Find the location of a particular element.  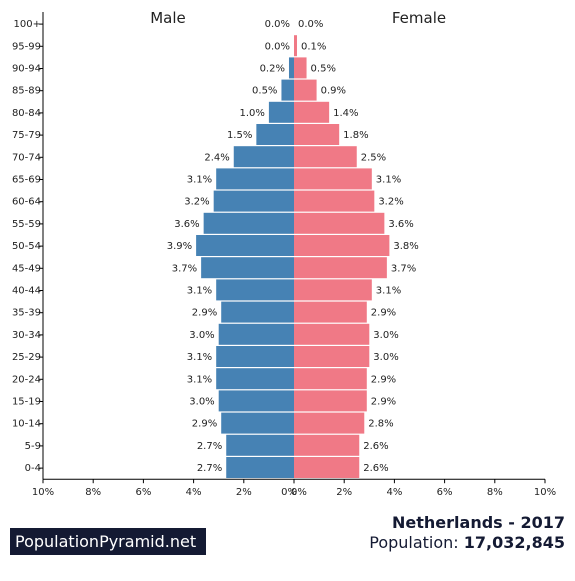

male-data-label: 0.2% is located at coordinates (272, 69).